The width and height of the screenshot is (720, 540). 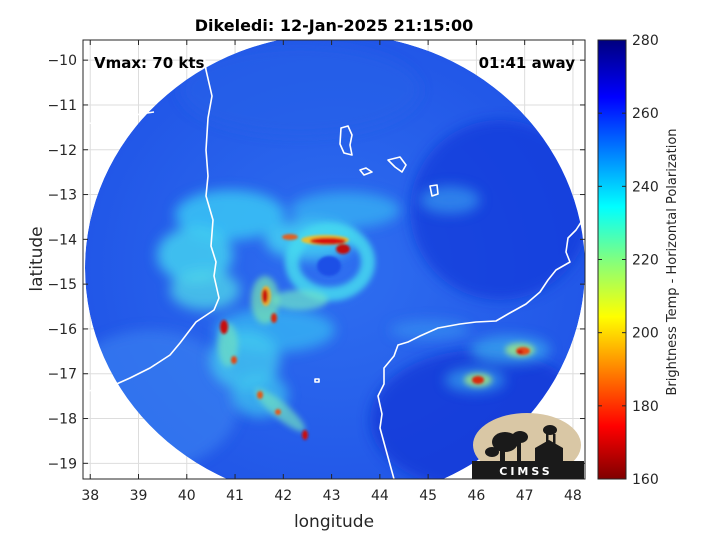 What do you see at coordinates (346, 140) in the screenshot?
I see `island-grande-comore` at bounding box center [346, 140].